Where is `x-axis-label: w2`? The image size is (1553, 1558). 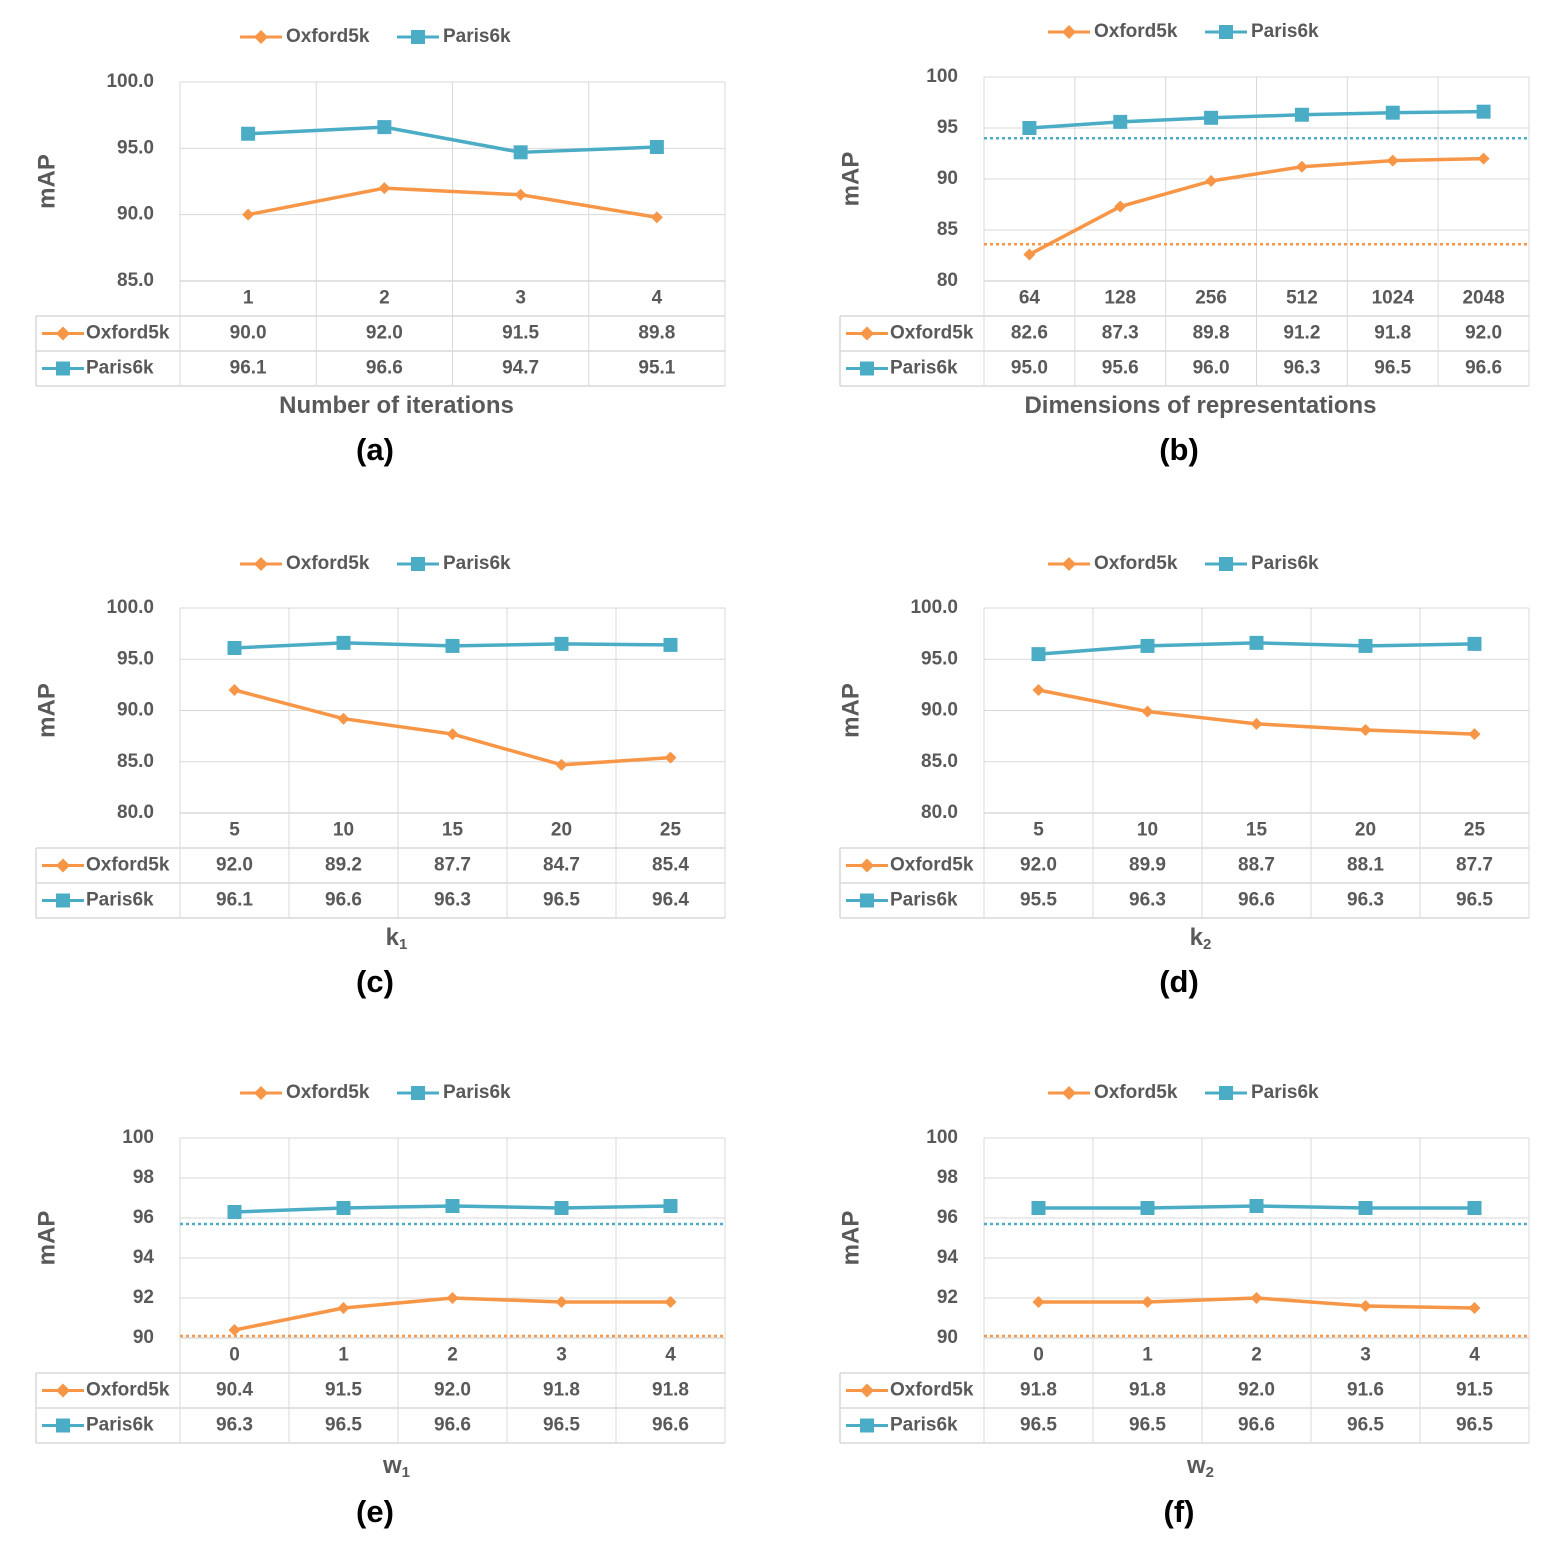 x-axis-label: w2 is located at coordinates (1200, 1466).